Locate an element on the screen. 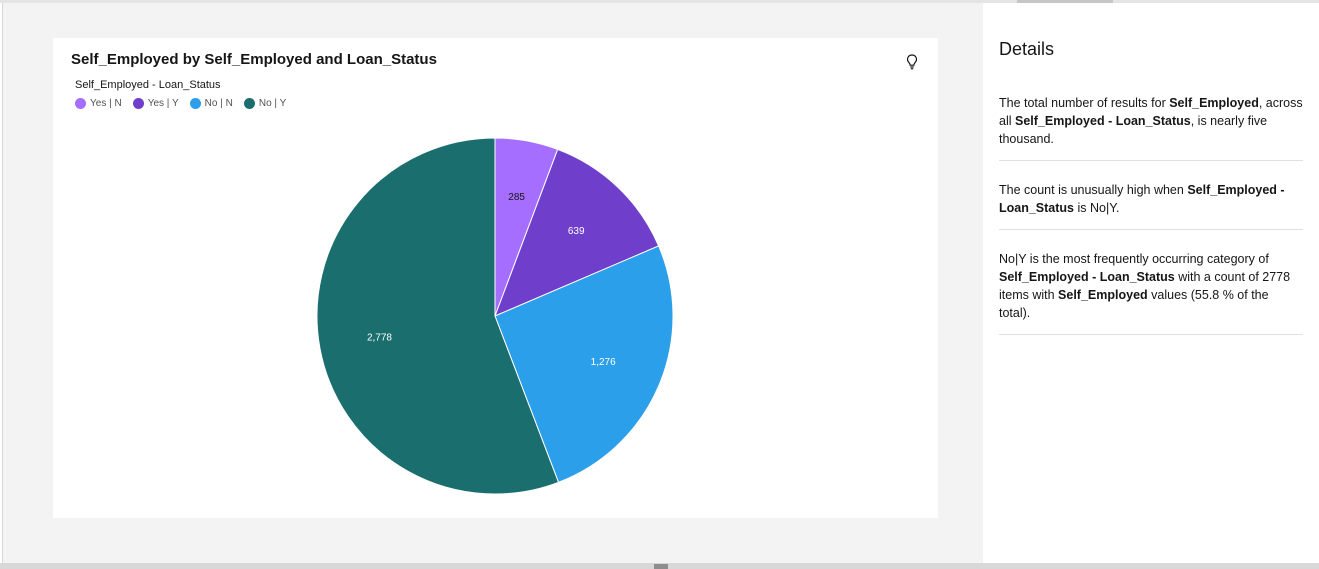  top-tab-strip is located at coordinates (659, 1).